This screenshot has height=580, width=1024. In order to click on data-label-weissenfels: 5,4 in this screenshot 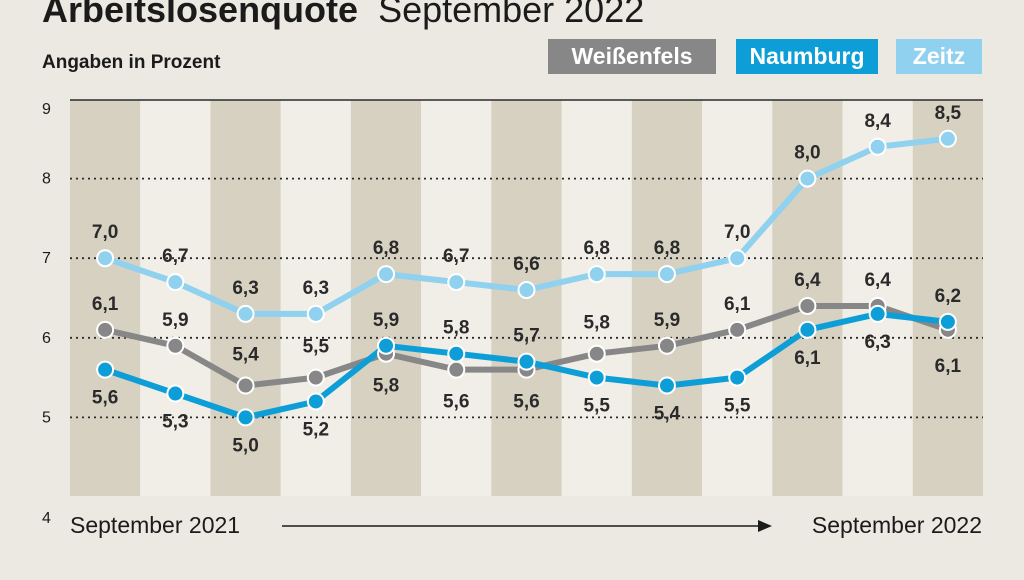, I will do `click(245, 355)`.